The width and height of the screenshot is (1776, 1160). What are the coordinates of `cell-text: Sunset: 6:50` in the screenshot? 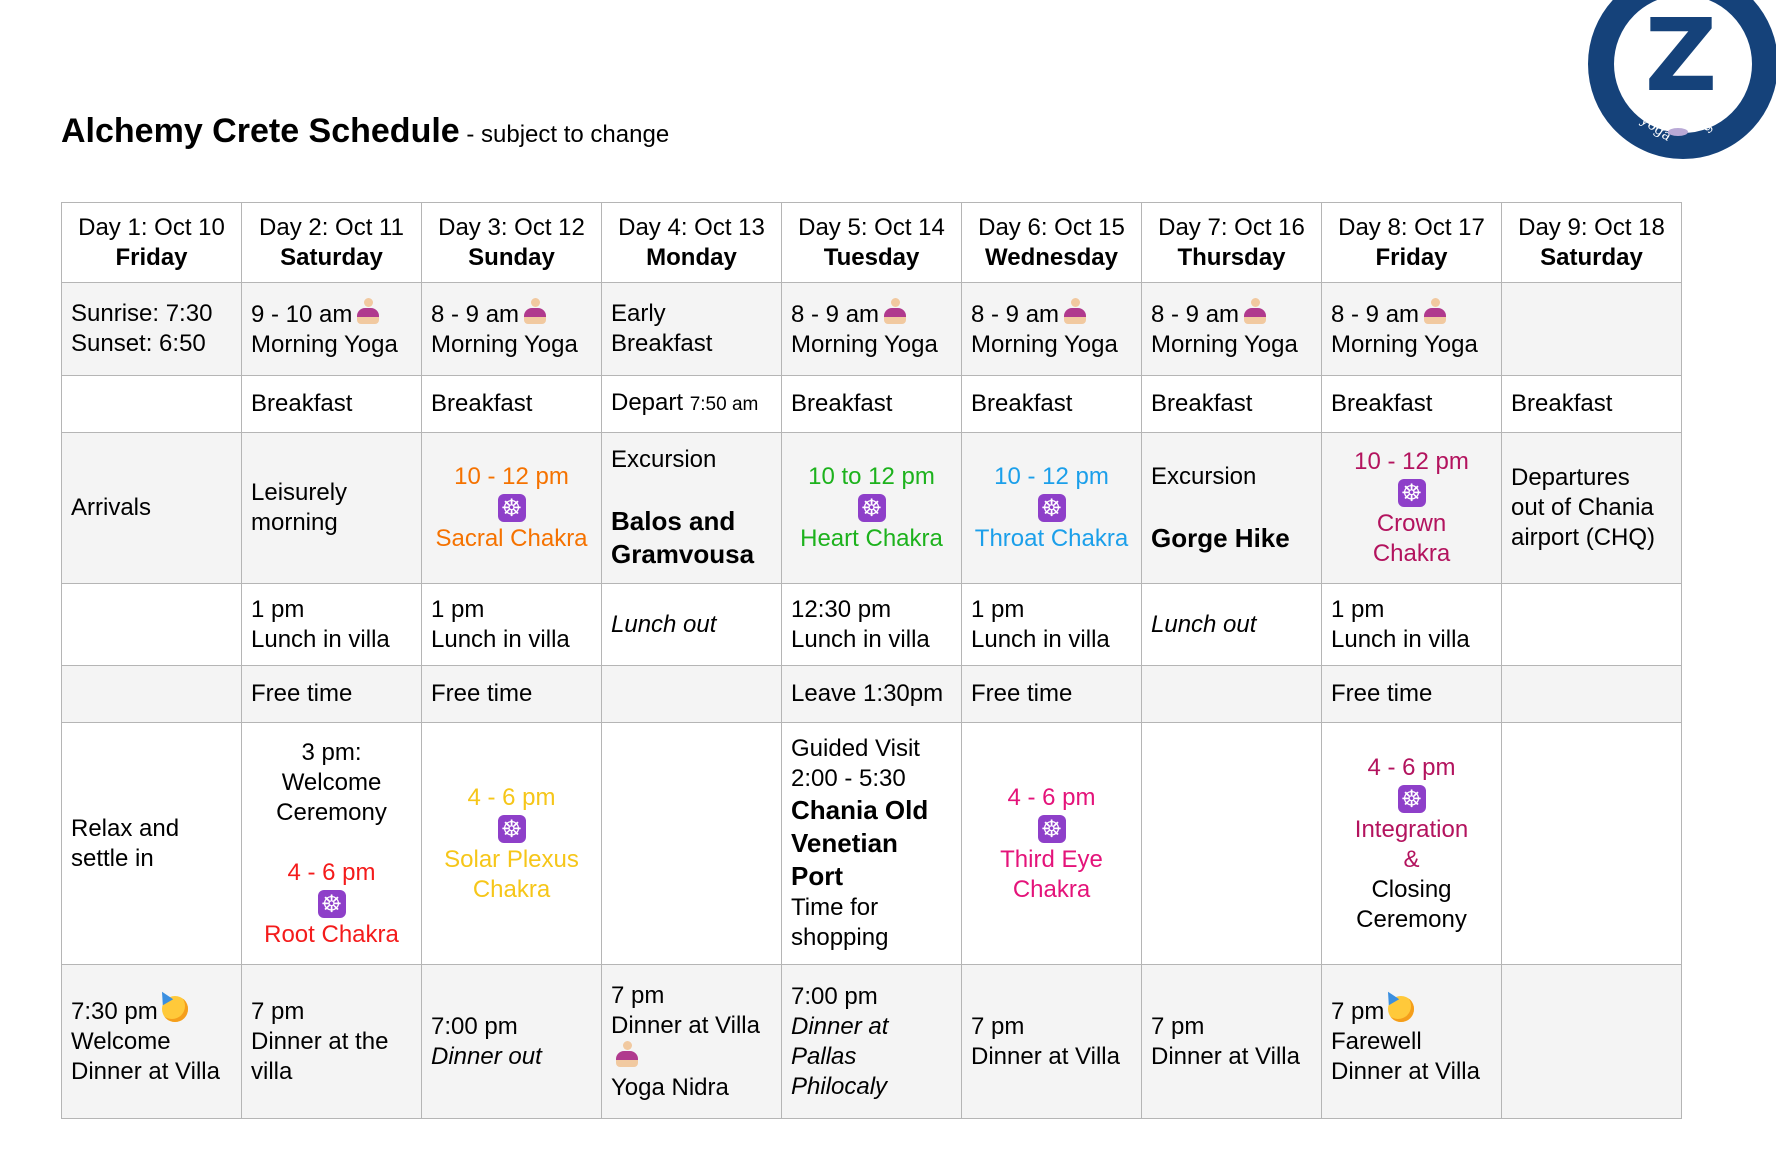 It's located at (138, 343).